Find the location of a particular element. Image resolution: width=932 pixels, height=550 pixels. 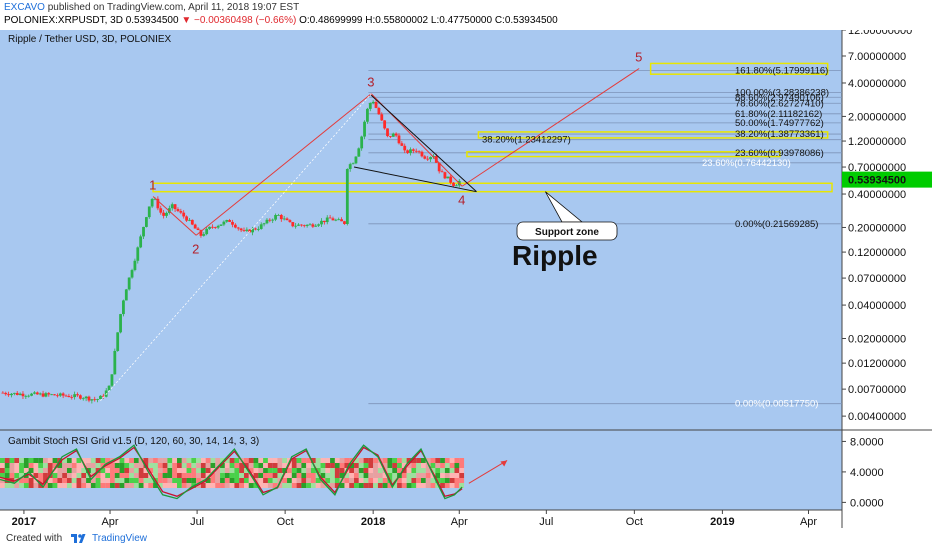

triangle-lower-line is located at coordinates (415, 179).